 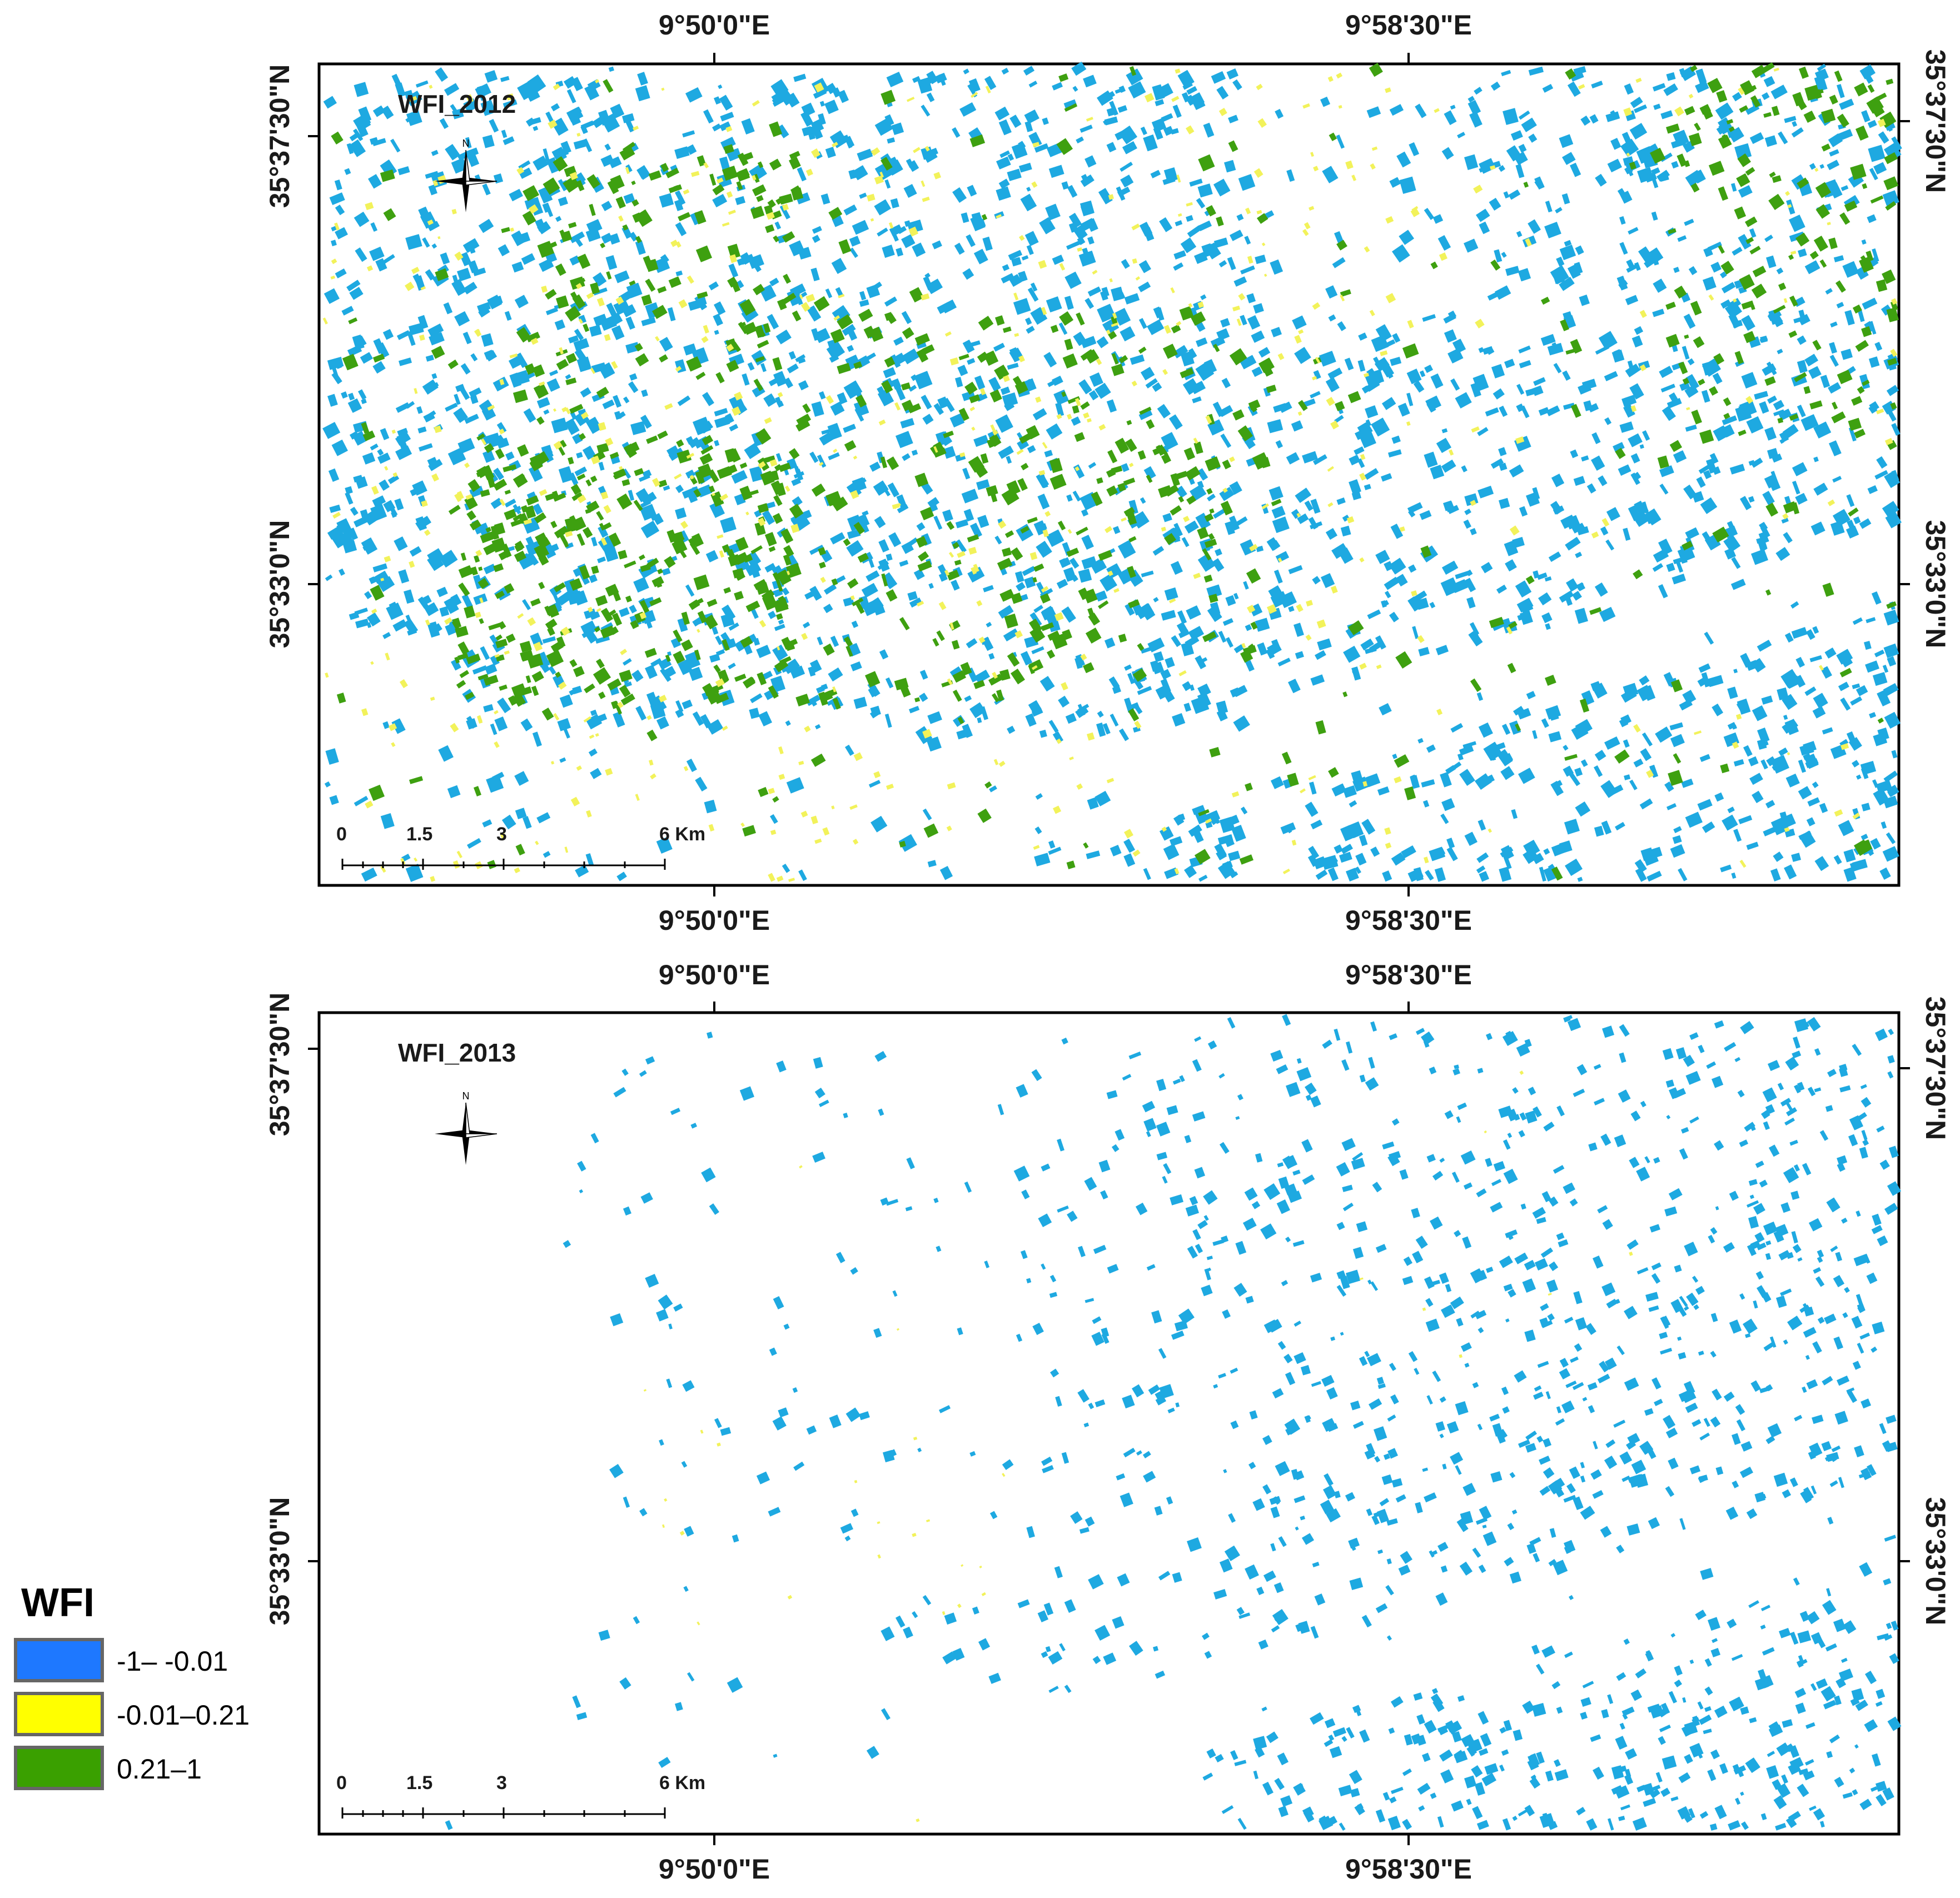 I want to click on panel-title: WFI_2012, so click(x=457, y=103).